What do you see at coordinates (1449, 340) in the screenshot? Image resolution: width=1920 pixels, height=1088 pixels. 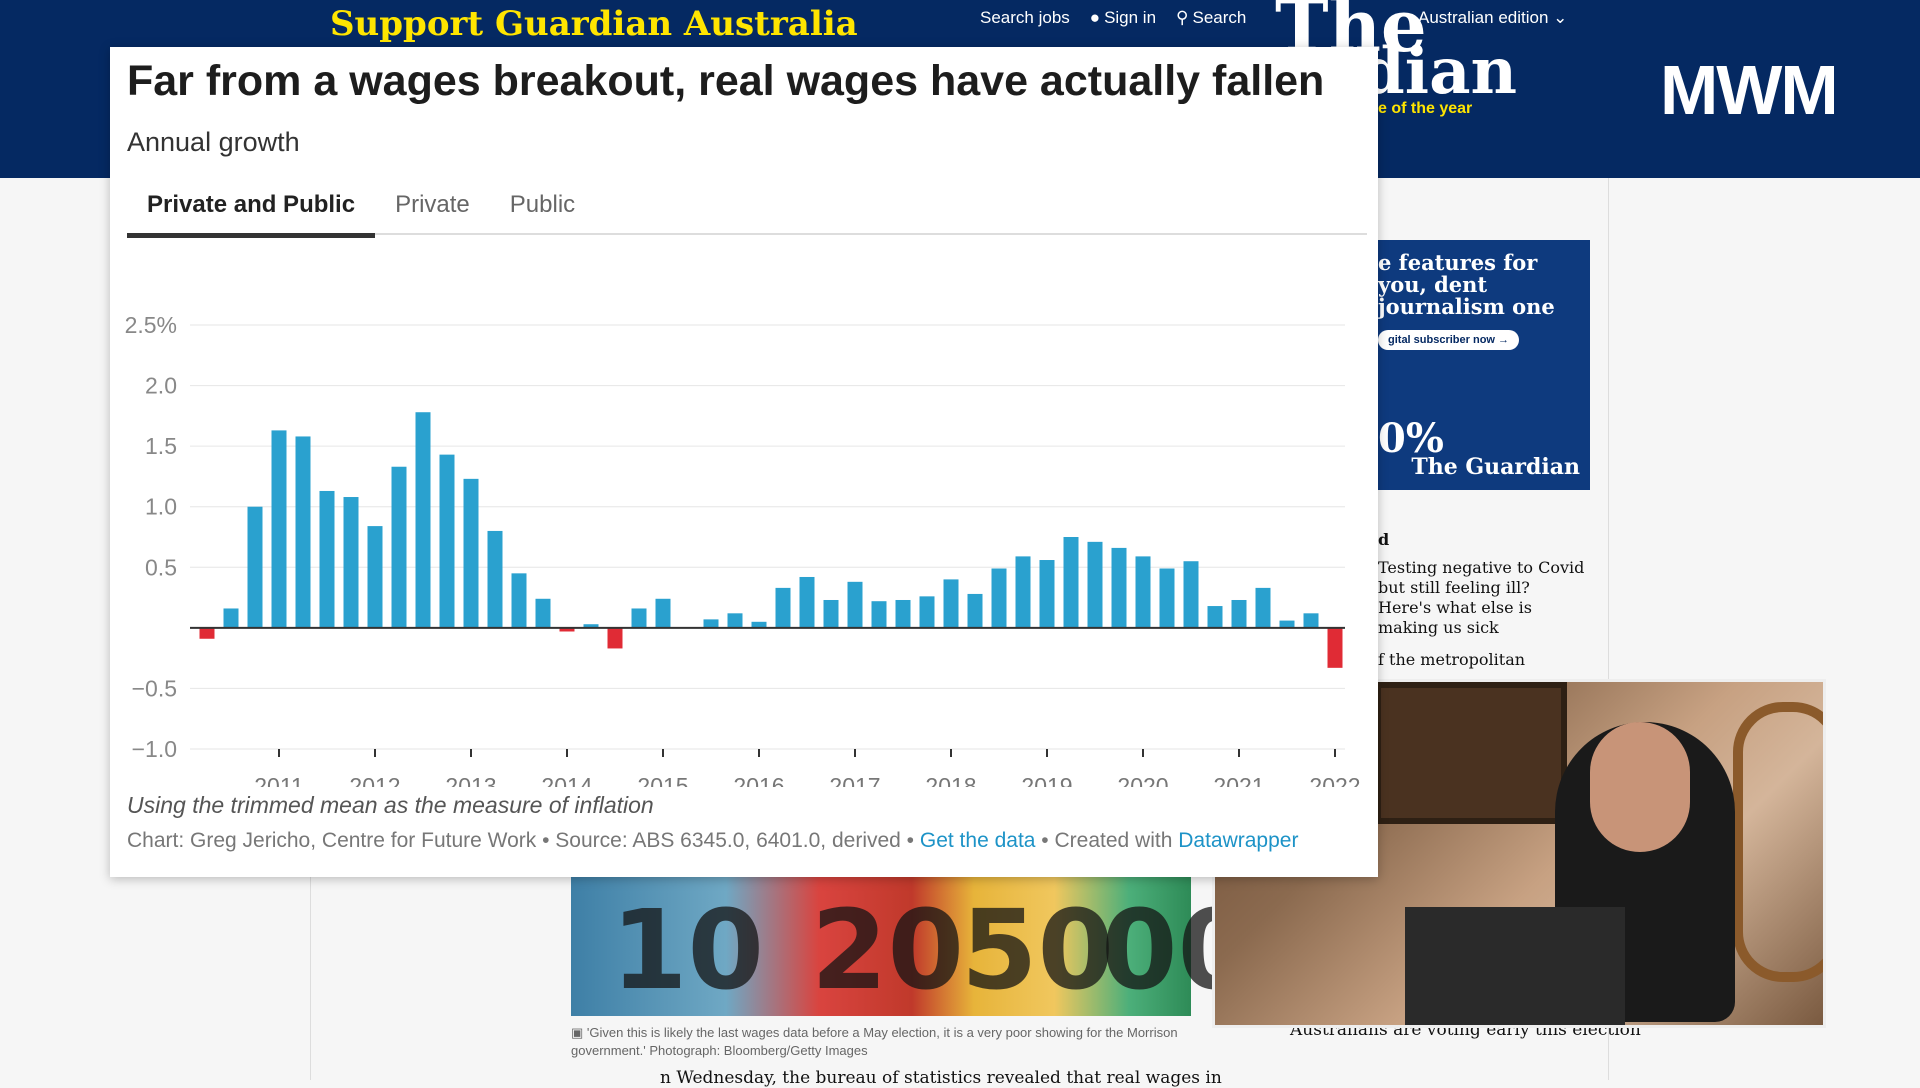 I see `ad-button: gital subscriber now →` at bounding box center [1449, 340].